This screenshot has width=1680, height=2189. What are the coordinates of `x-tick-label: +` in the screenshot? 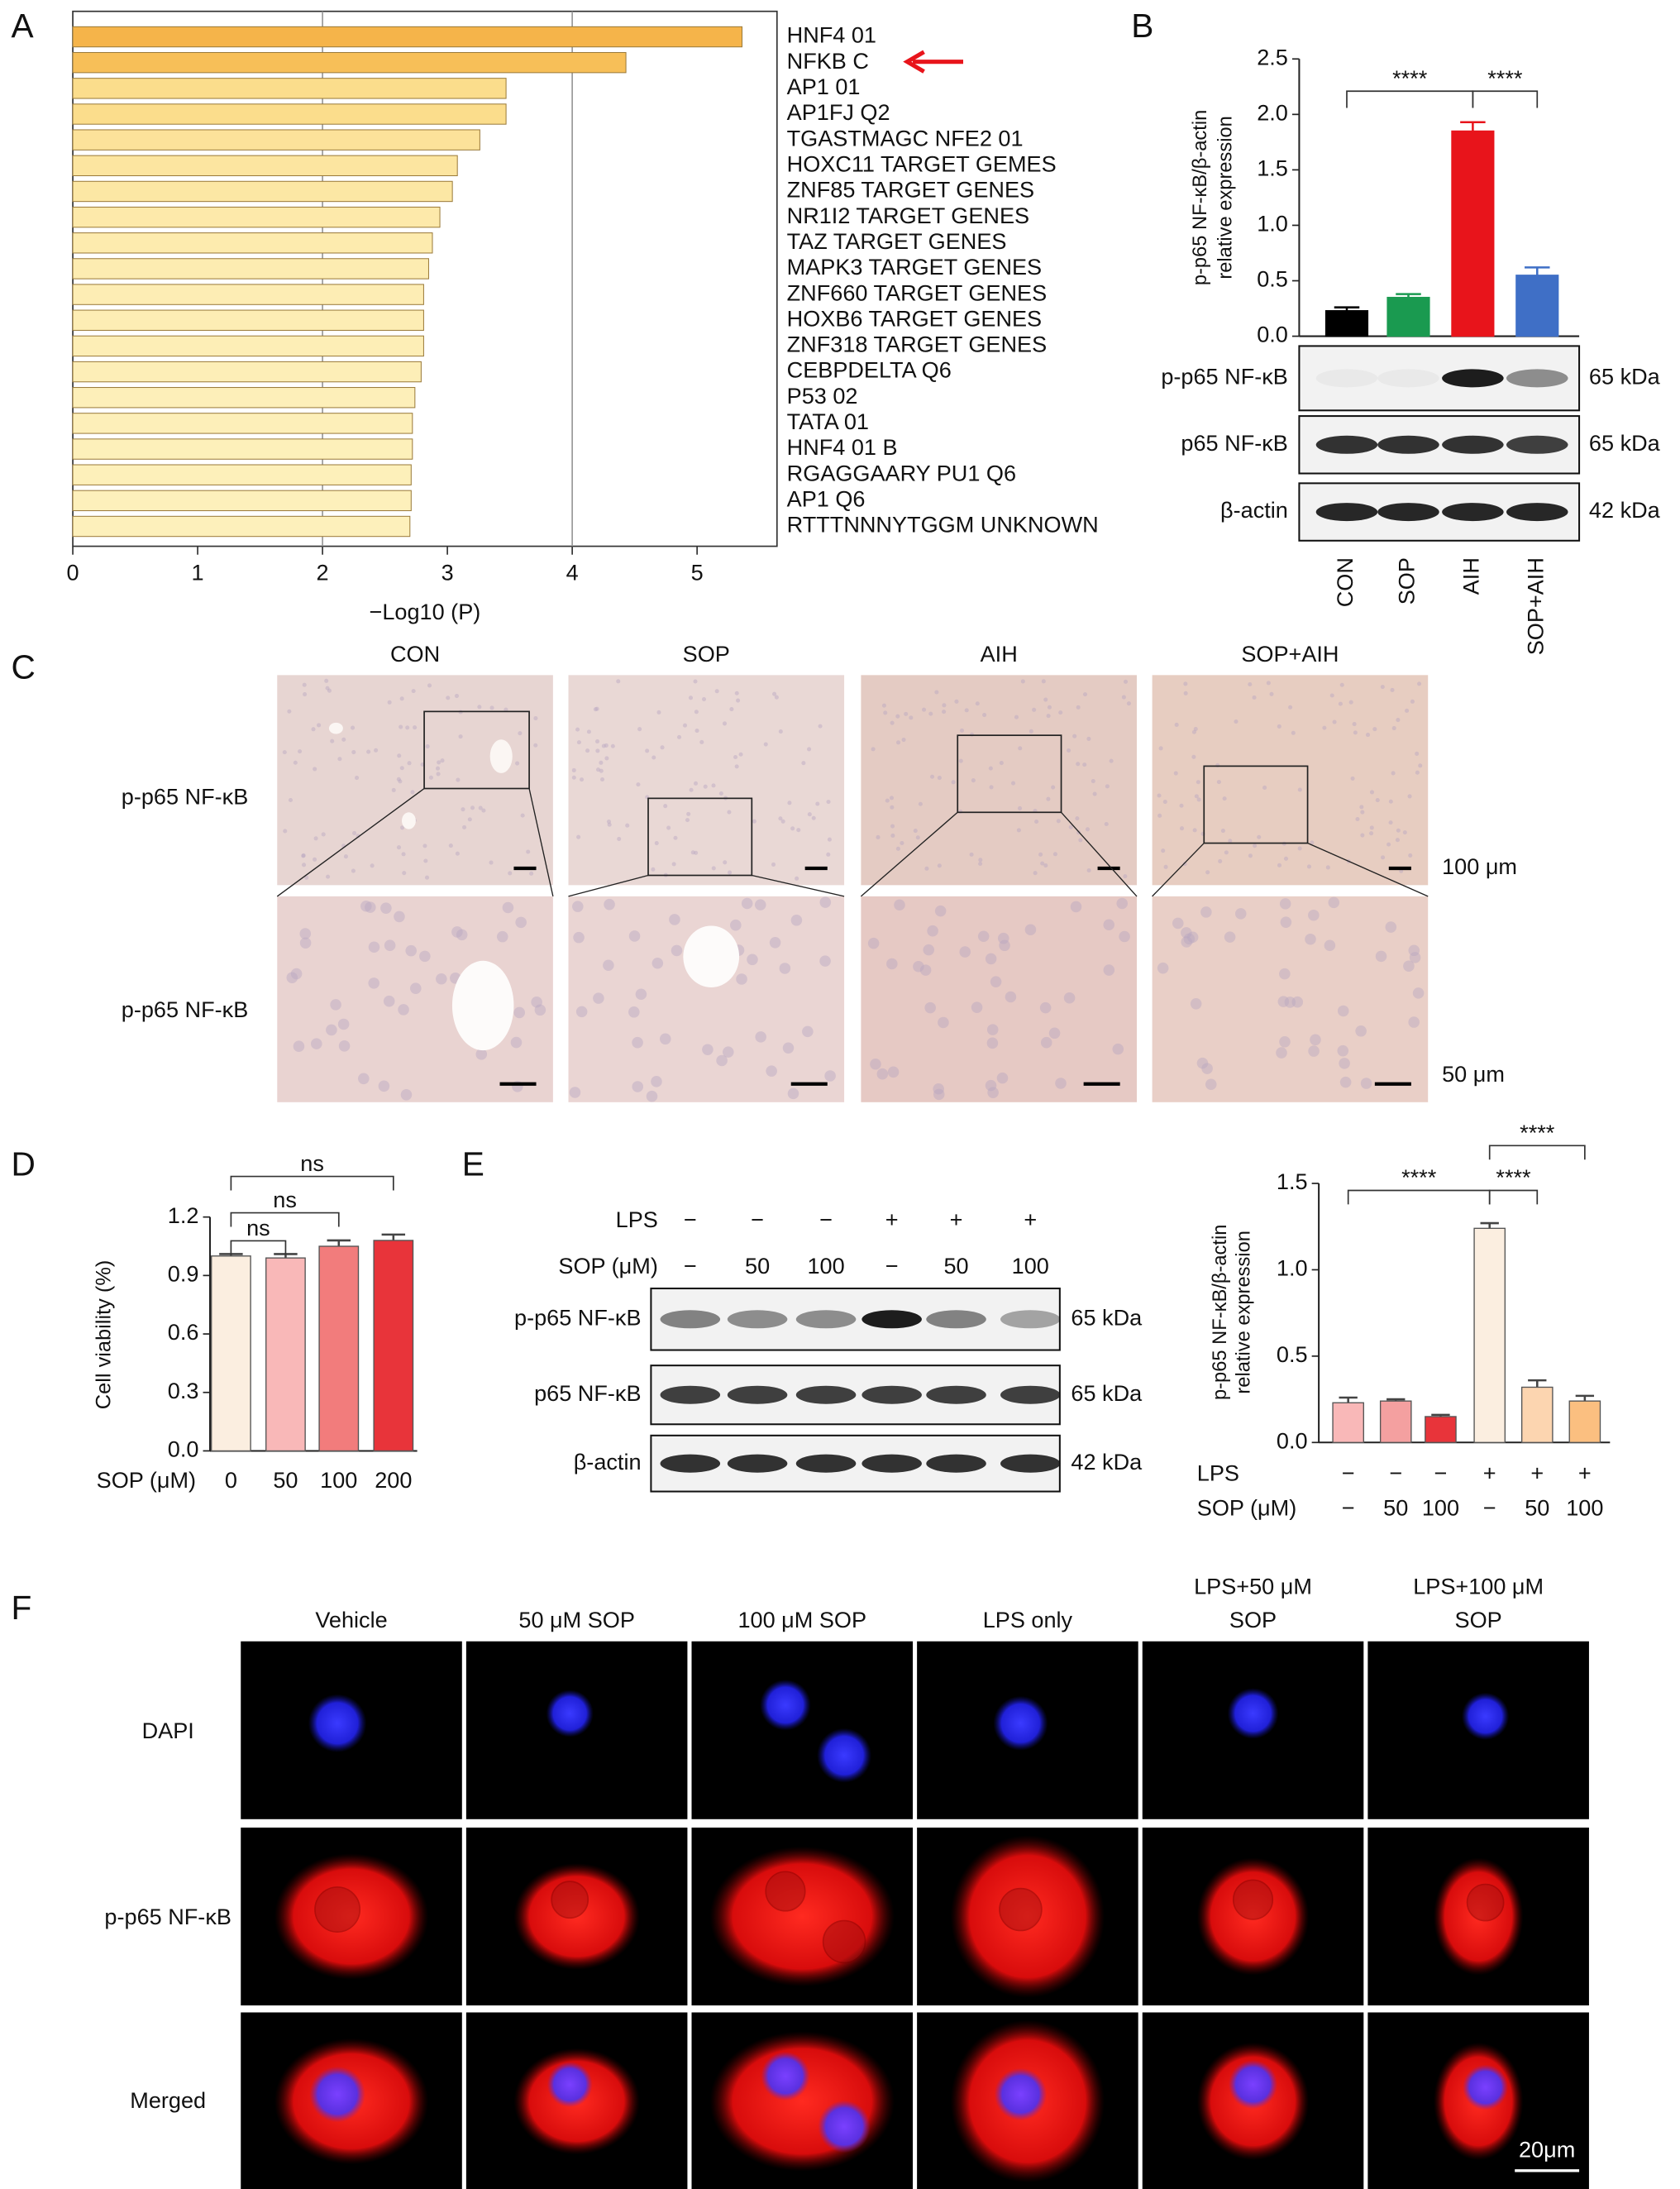 It's located at (1585, 1472).